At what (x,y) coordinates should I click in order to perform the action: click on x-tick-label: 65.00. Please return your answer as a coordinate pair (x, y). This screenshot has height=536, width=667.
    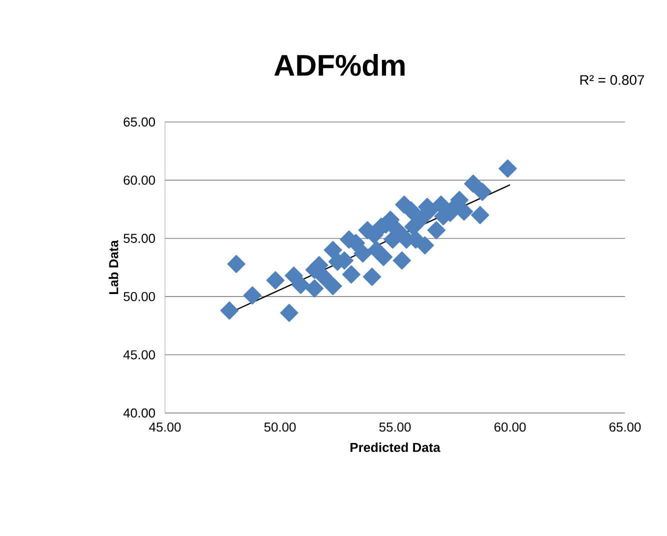
    Looking at the image, I should click on (625, 427).